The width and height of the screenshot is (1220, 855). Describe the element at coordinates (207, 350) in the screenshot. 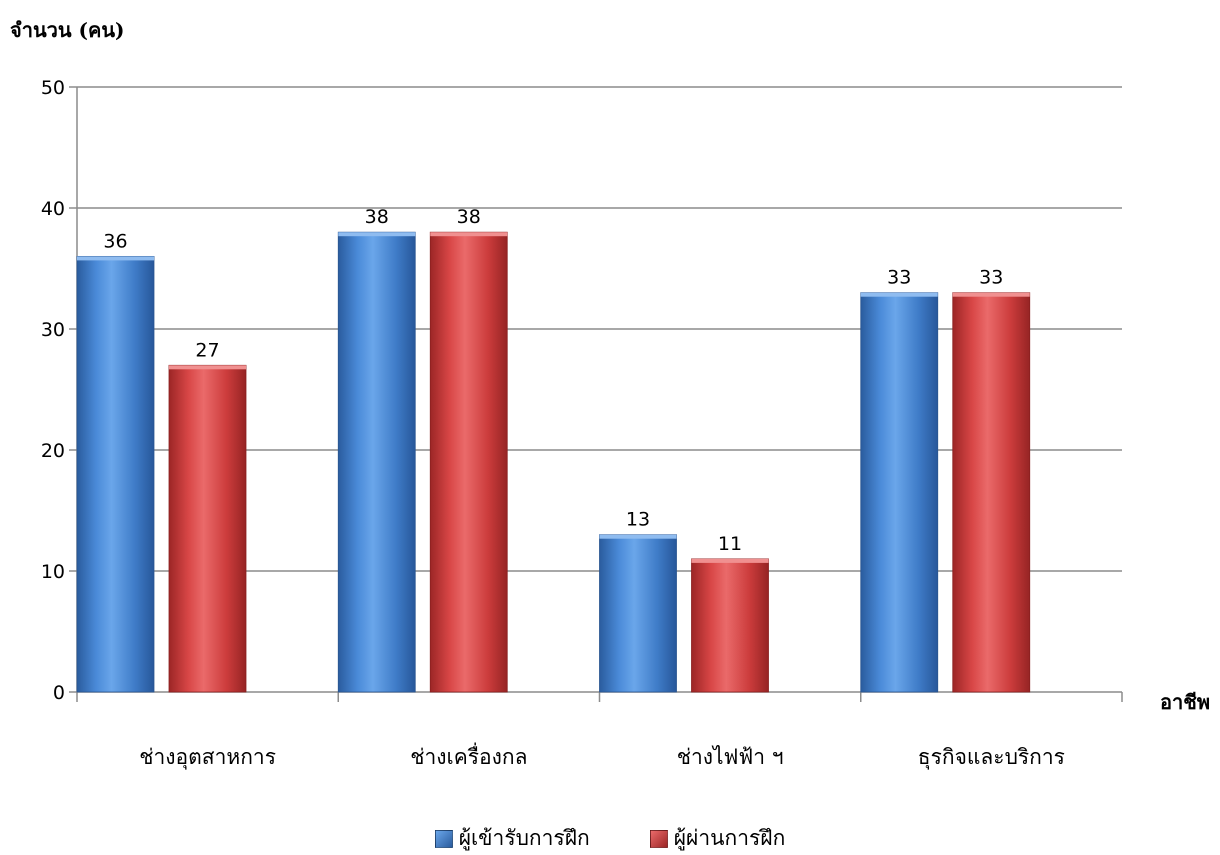

I see `data-label: 27` at that location.